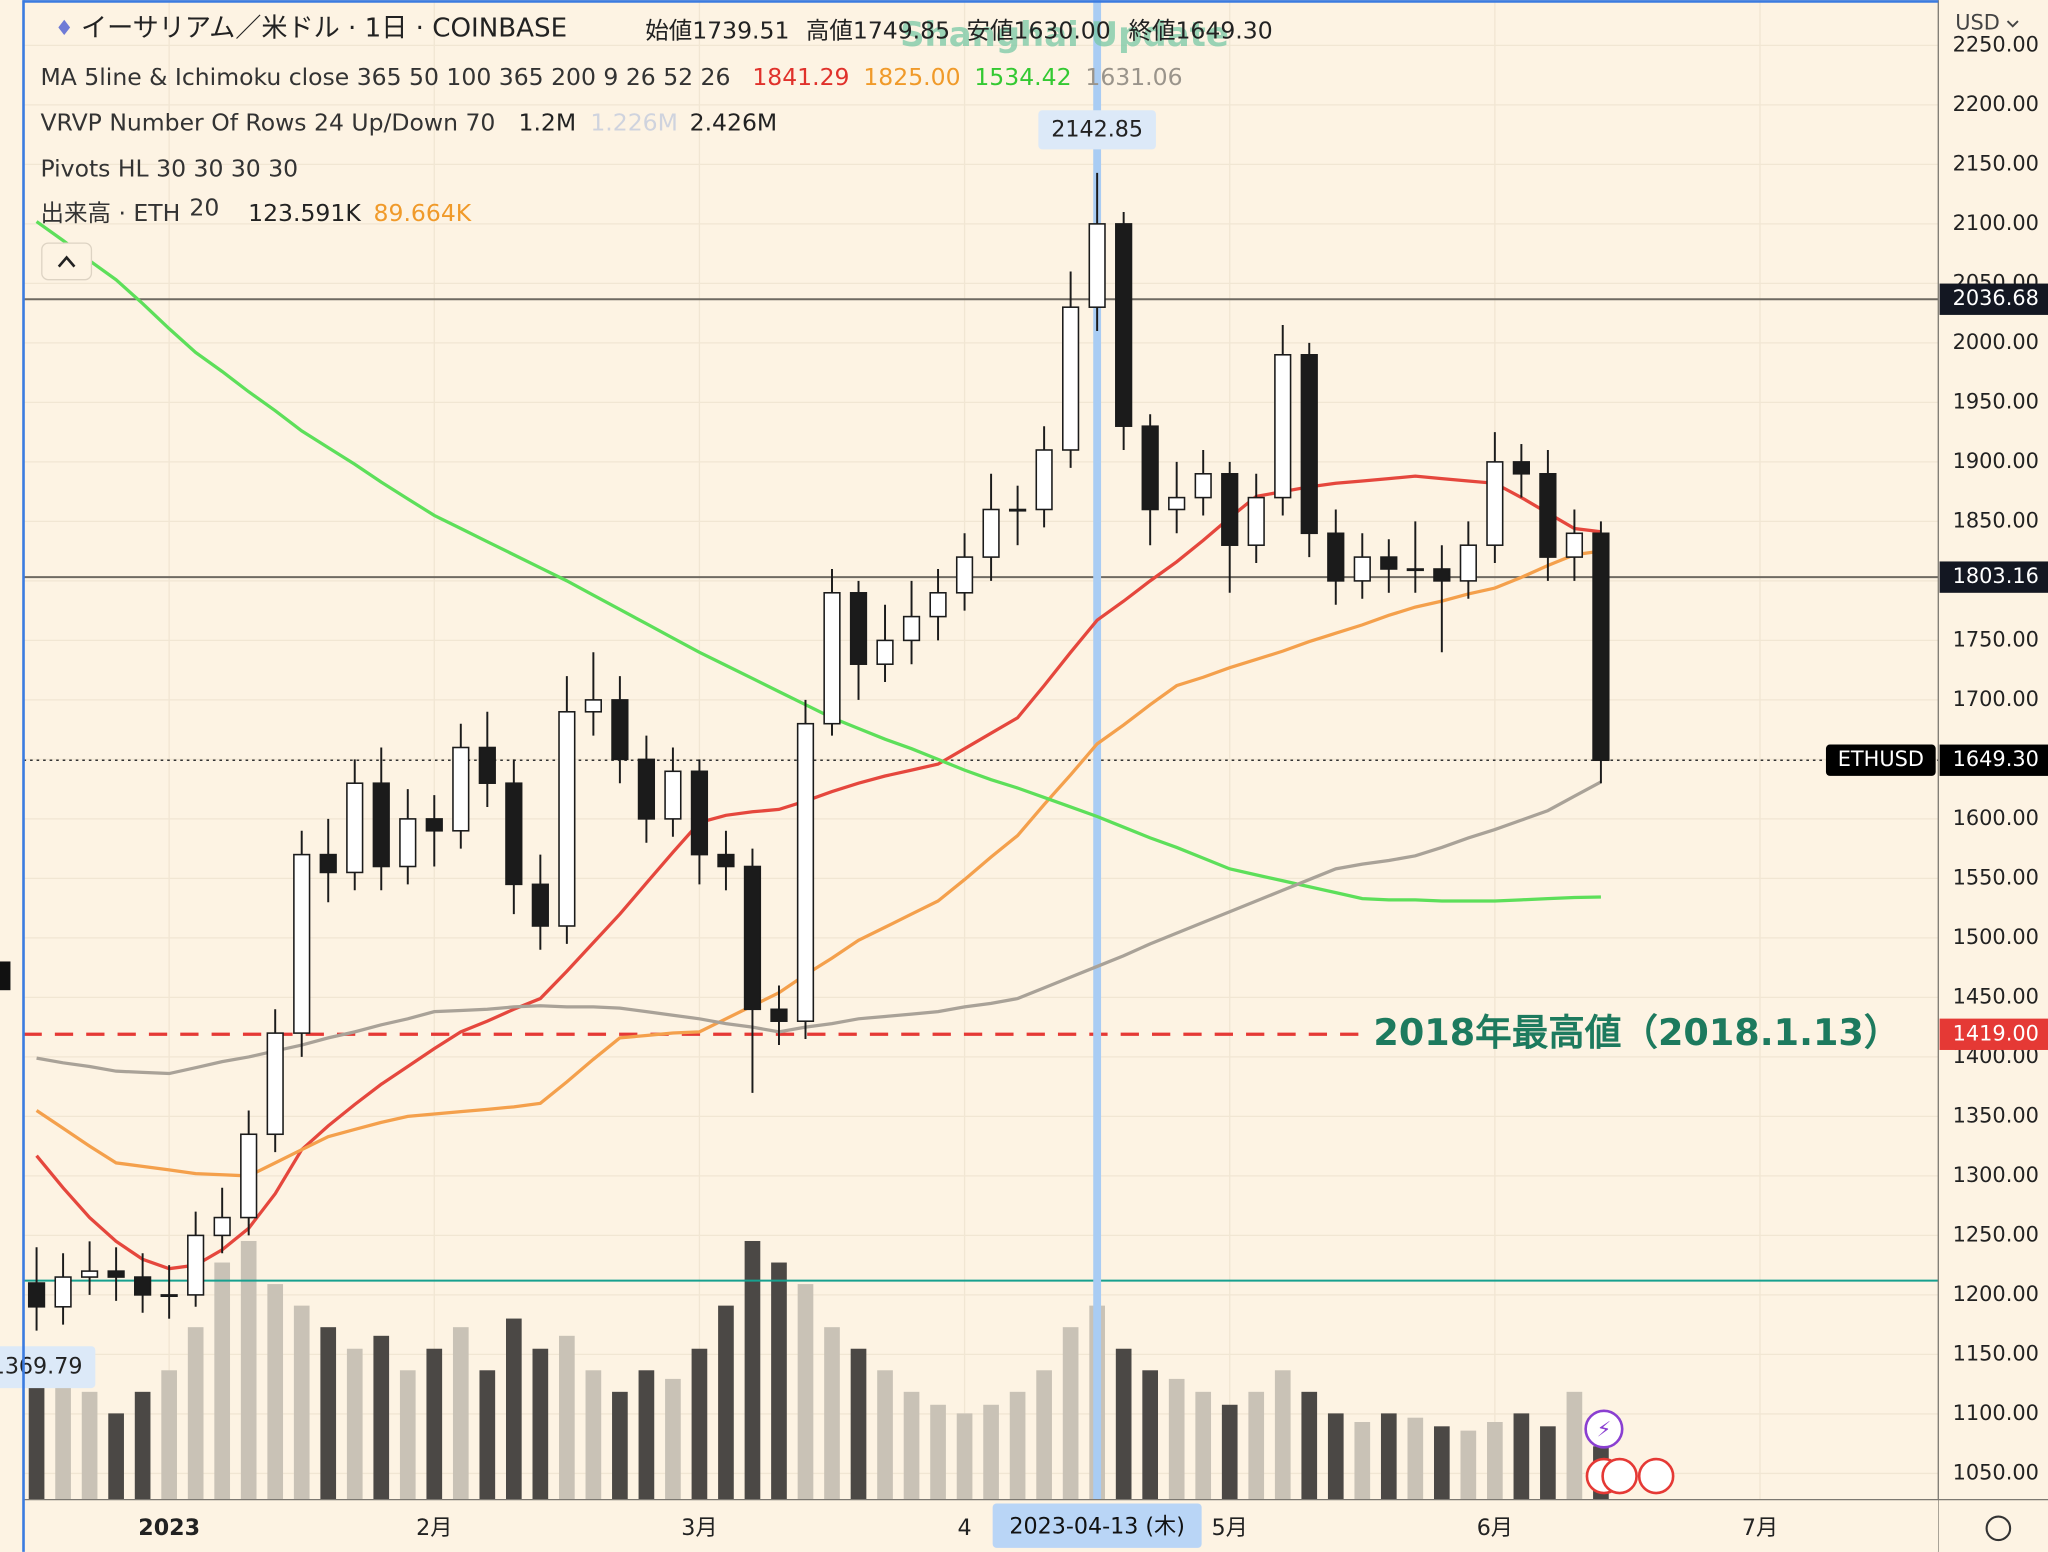  What do you see at coordinates (169, 168) in the screenshot?
I see `pivots-name: Pivots HL 30 30 30 30` at bounding box center [169, 168].